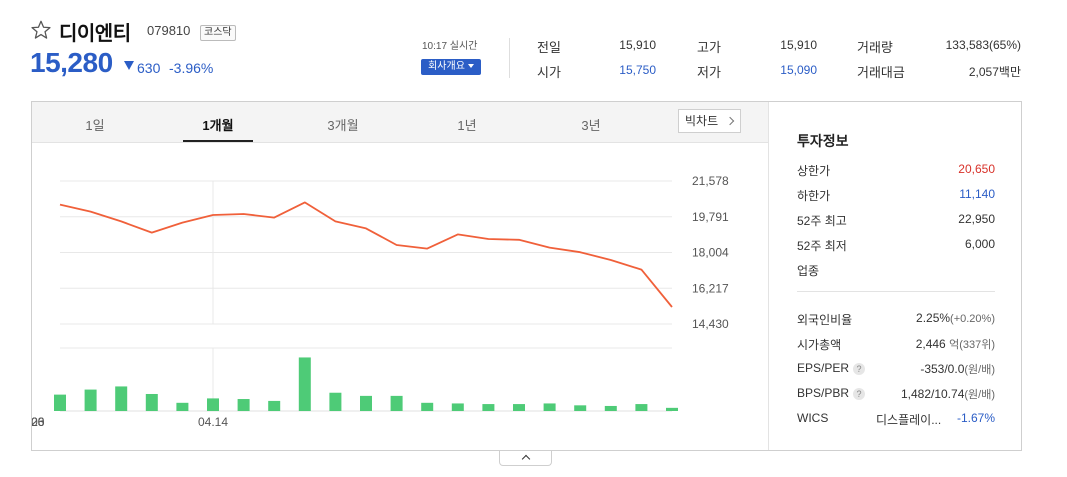 The width and height of the screenshot is (1067, 477). Describe the element at coordinates (709, 47) in the screenshot. I see `high-label: 고가` at that location.